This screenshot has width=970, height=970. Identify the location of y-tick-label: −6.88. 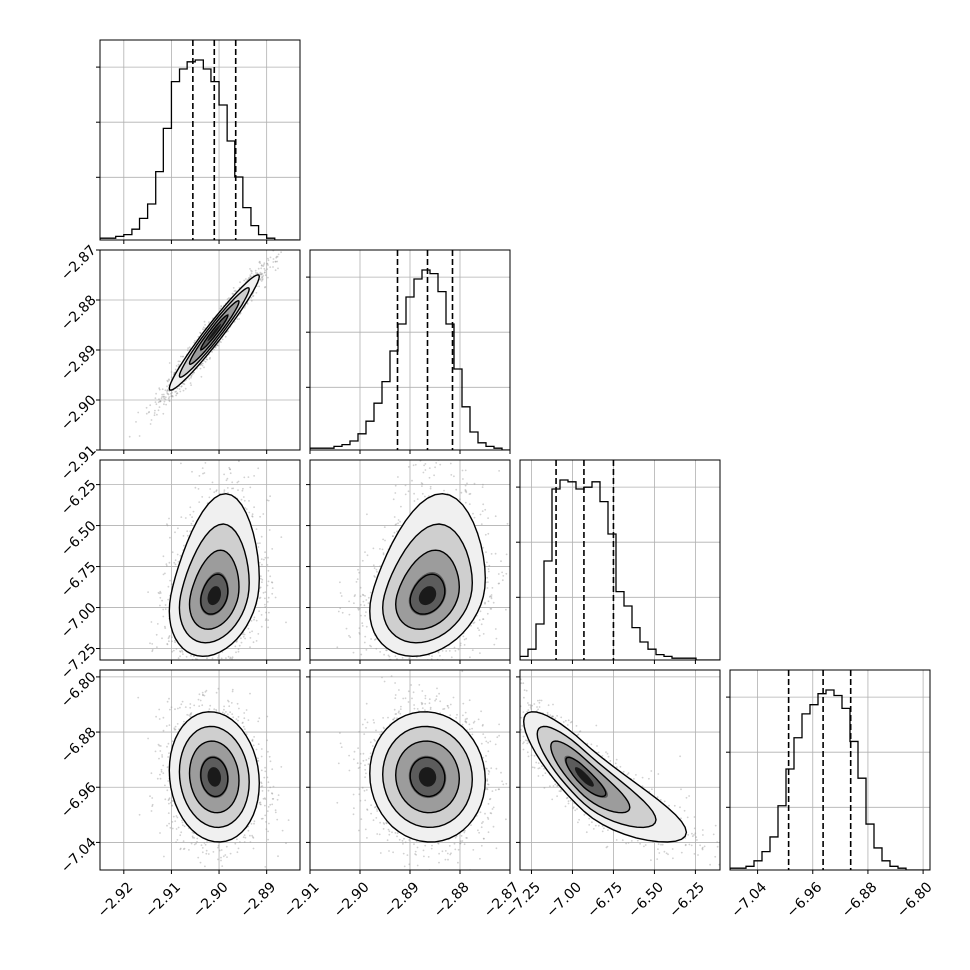
(79, 745).